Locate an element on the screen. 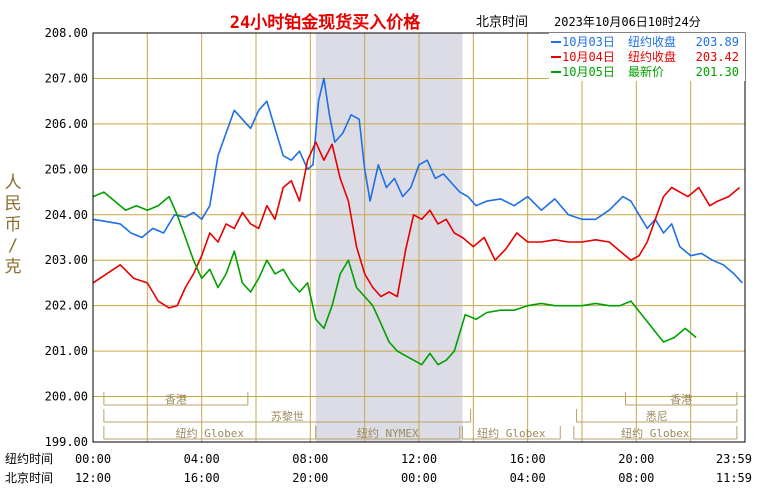  session-label: 纽约 NYMEX is located at coordinates (388, 433).